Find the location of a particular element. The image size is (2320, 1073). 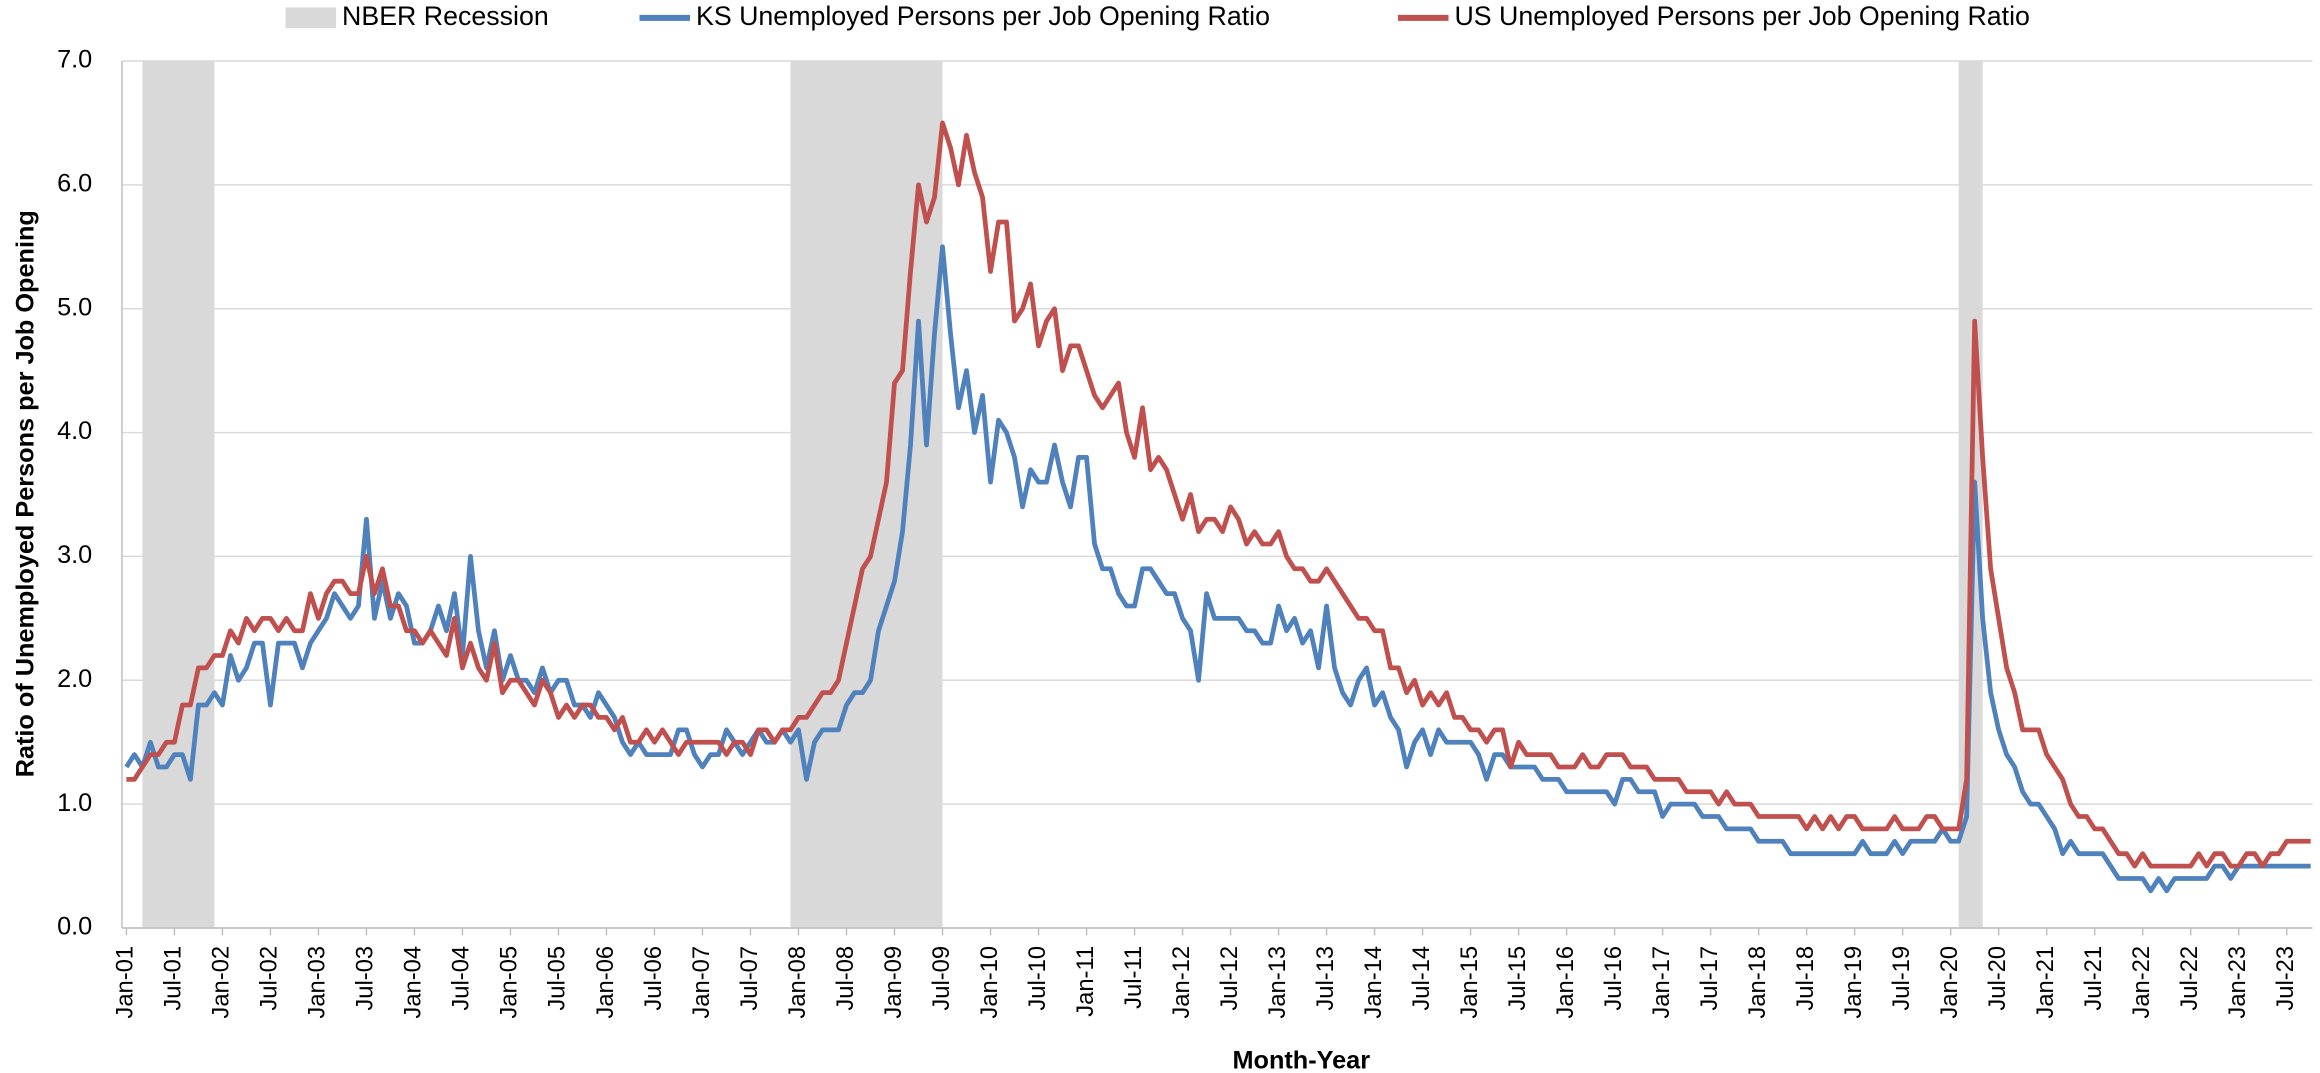

x-tick-label: Jan-19 is located at coordinates (1853, 982).